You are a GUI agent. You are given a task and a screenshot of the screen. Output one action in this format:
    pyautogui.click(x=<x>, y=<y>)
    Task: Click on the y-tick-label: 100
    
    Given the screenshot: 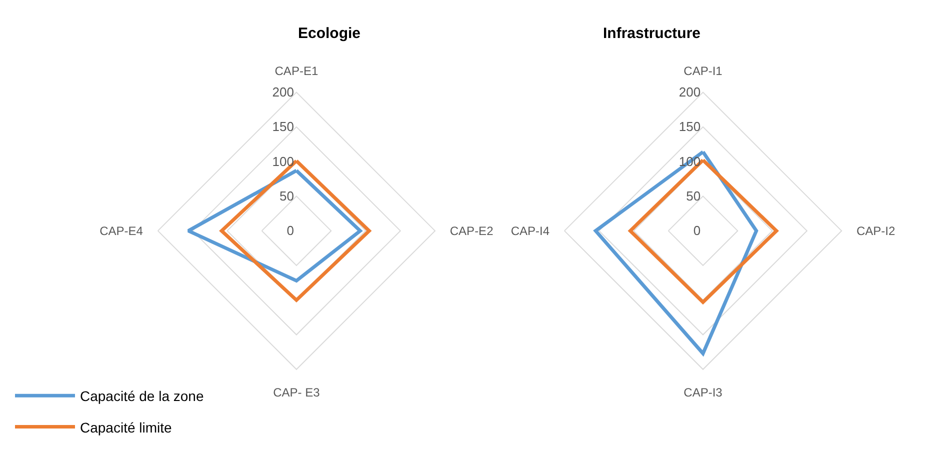 What is the action you would take?
    pyautogui.click(x=283, y=161)
    